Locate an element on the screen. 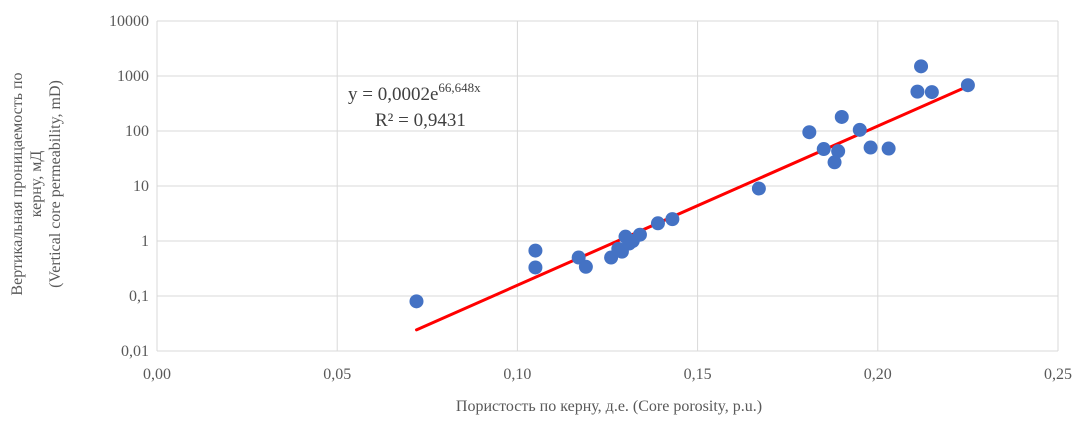  x-tick-label: 0,10 is located at coordinates (517, 374).